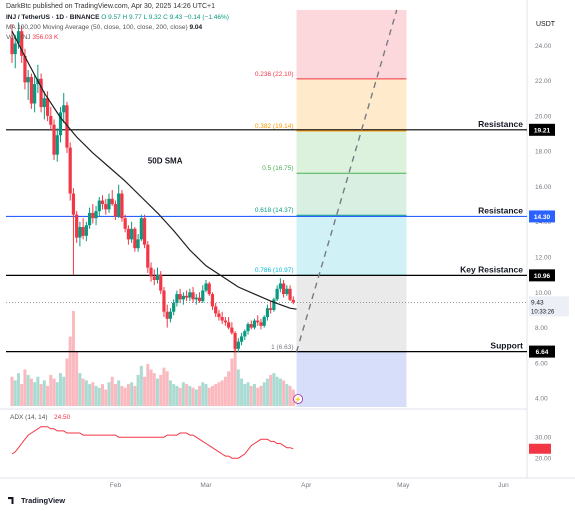 This screenshot has height=511, width=575. I want to click on sma-label: 50D SMA, so click(165, 161).